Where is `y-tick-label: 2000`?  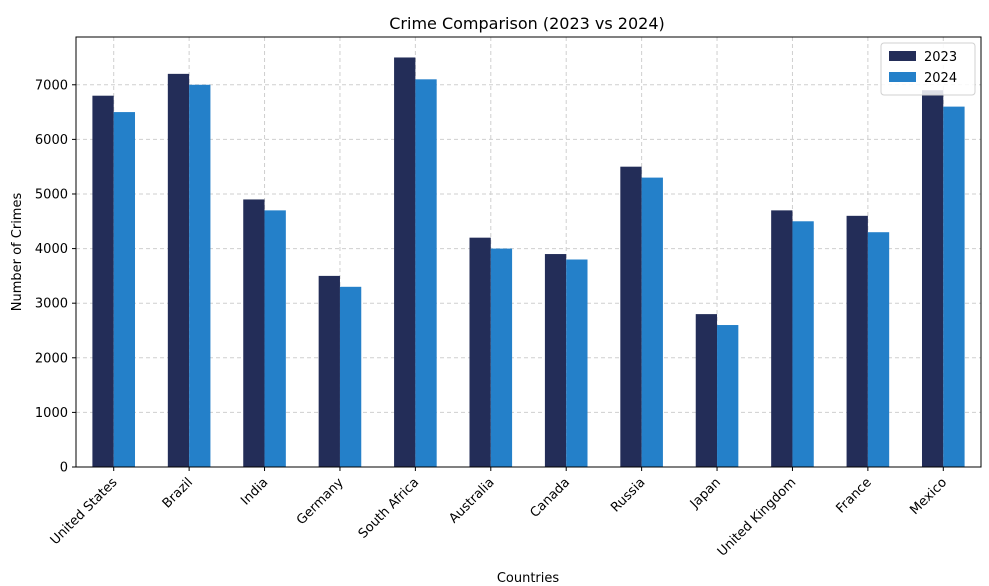 y-tick-label: 2000 is located at coordinates (51, 358).